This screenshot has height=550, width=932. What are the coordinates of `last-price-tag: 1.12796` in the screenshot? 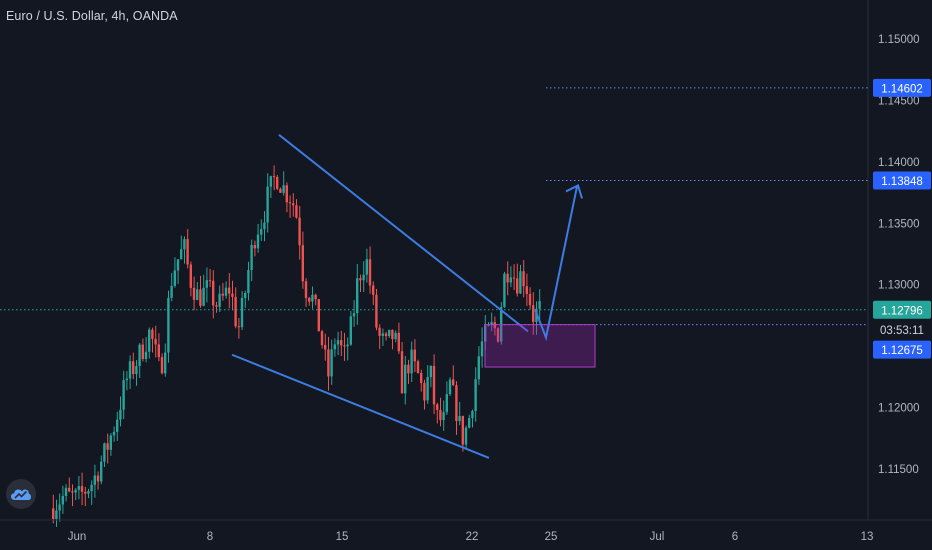 It's located at (902, 309).